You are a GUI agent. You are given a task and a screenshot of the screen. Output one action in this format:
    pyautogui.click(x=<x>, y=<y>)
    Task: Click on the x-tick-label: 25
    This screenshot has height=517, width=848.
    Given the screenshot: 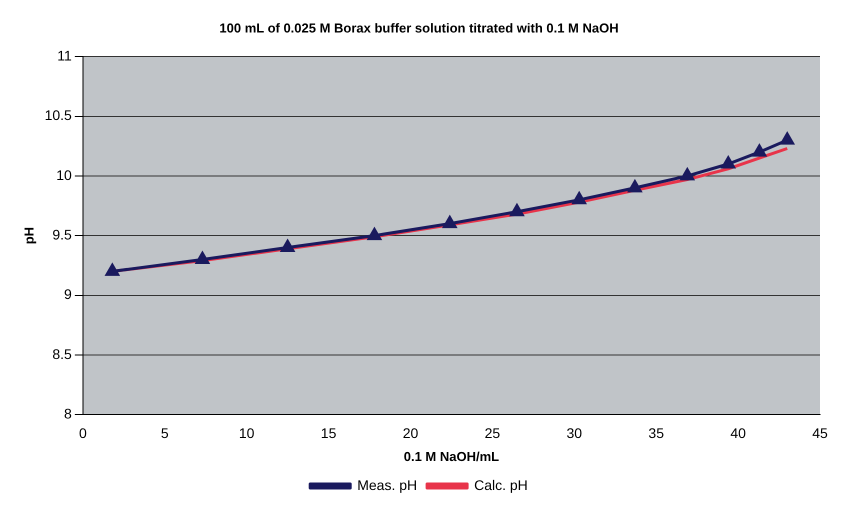 What is the action you would take?
    pyautogui.click(x=492, y=432)
    